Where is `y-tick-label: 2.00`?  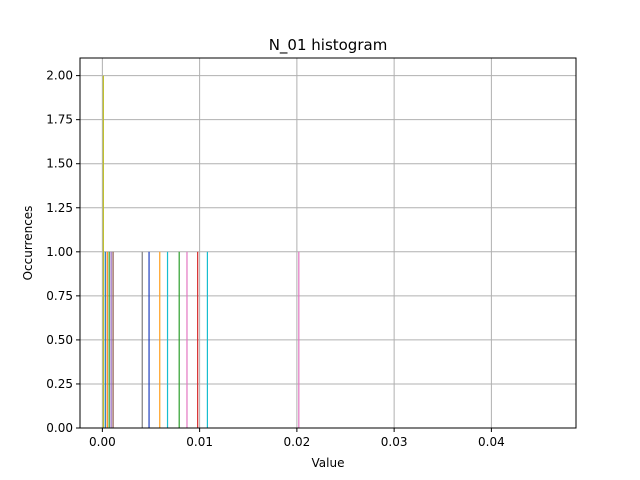
y-tick-label: 2.00 is located at coordinates (59, 76).